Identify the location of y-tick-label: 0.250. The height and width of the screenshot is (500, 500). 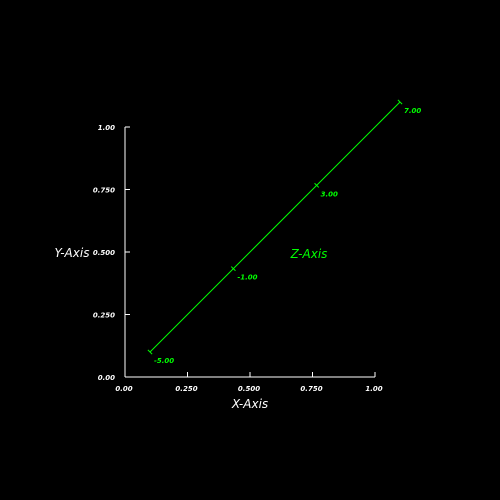
(104, 316).